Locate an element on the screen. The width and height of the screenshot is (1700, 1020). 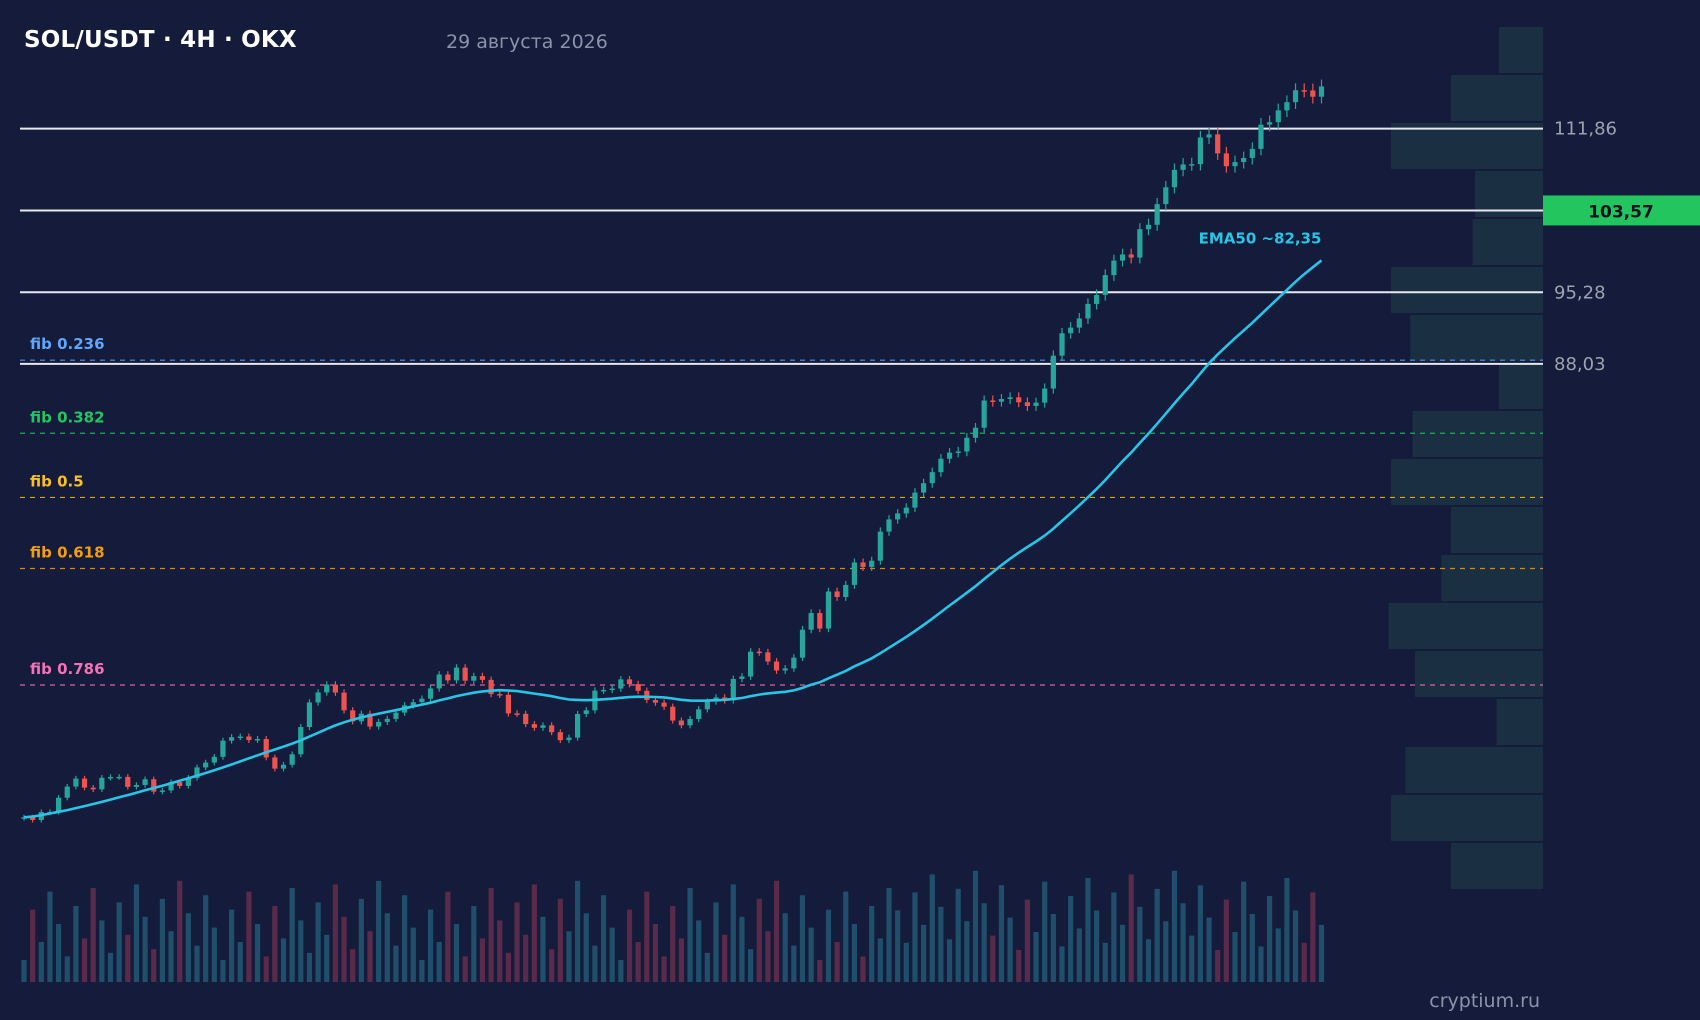
fib-level-label: fib 0.382 is located at coordinates (67, 417).